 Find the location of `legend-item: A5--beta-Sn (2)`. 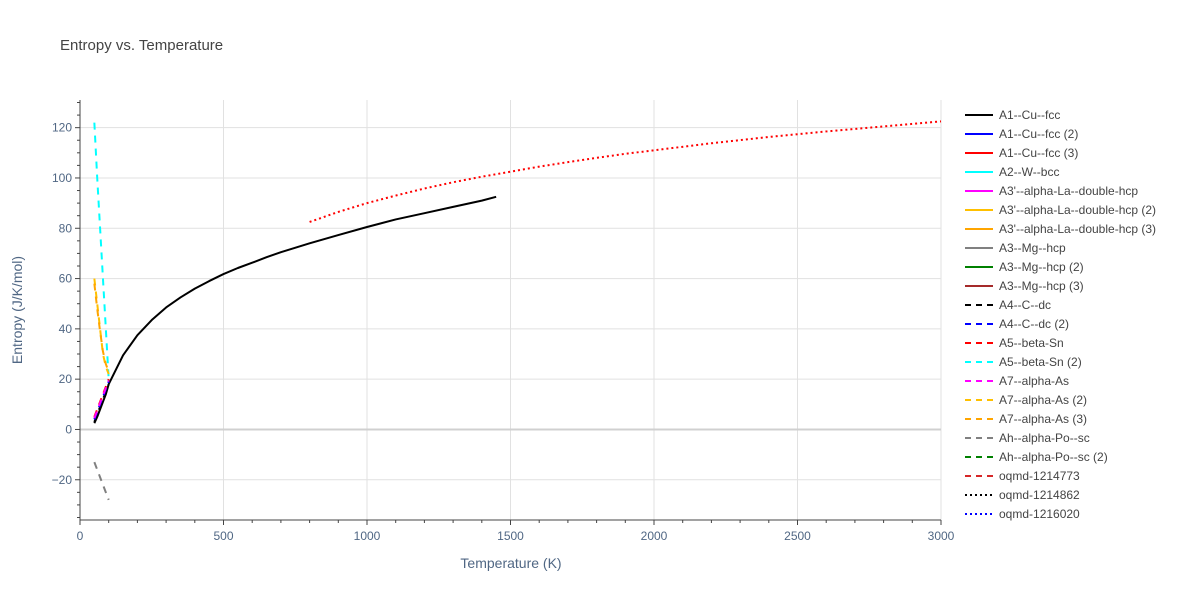

legend-item: A5--beta-Sn (2) is located at coordinates (1023, 362).